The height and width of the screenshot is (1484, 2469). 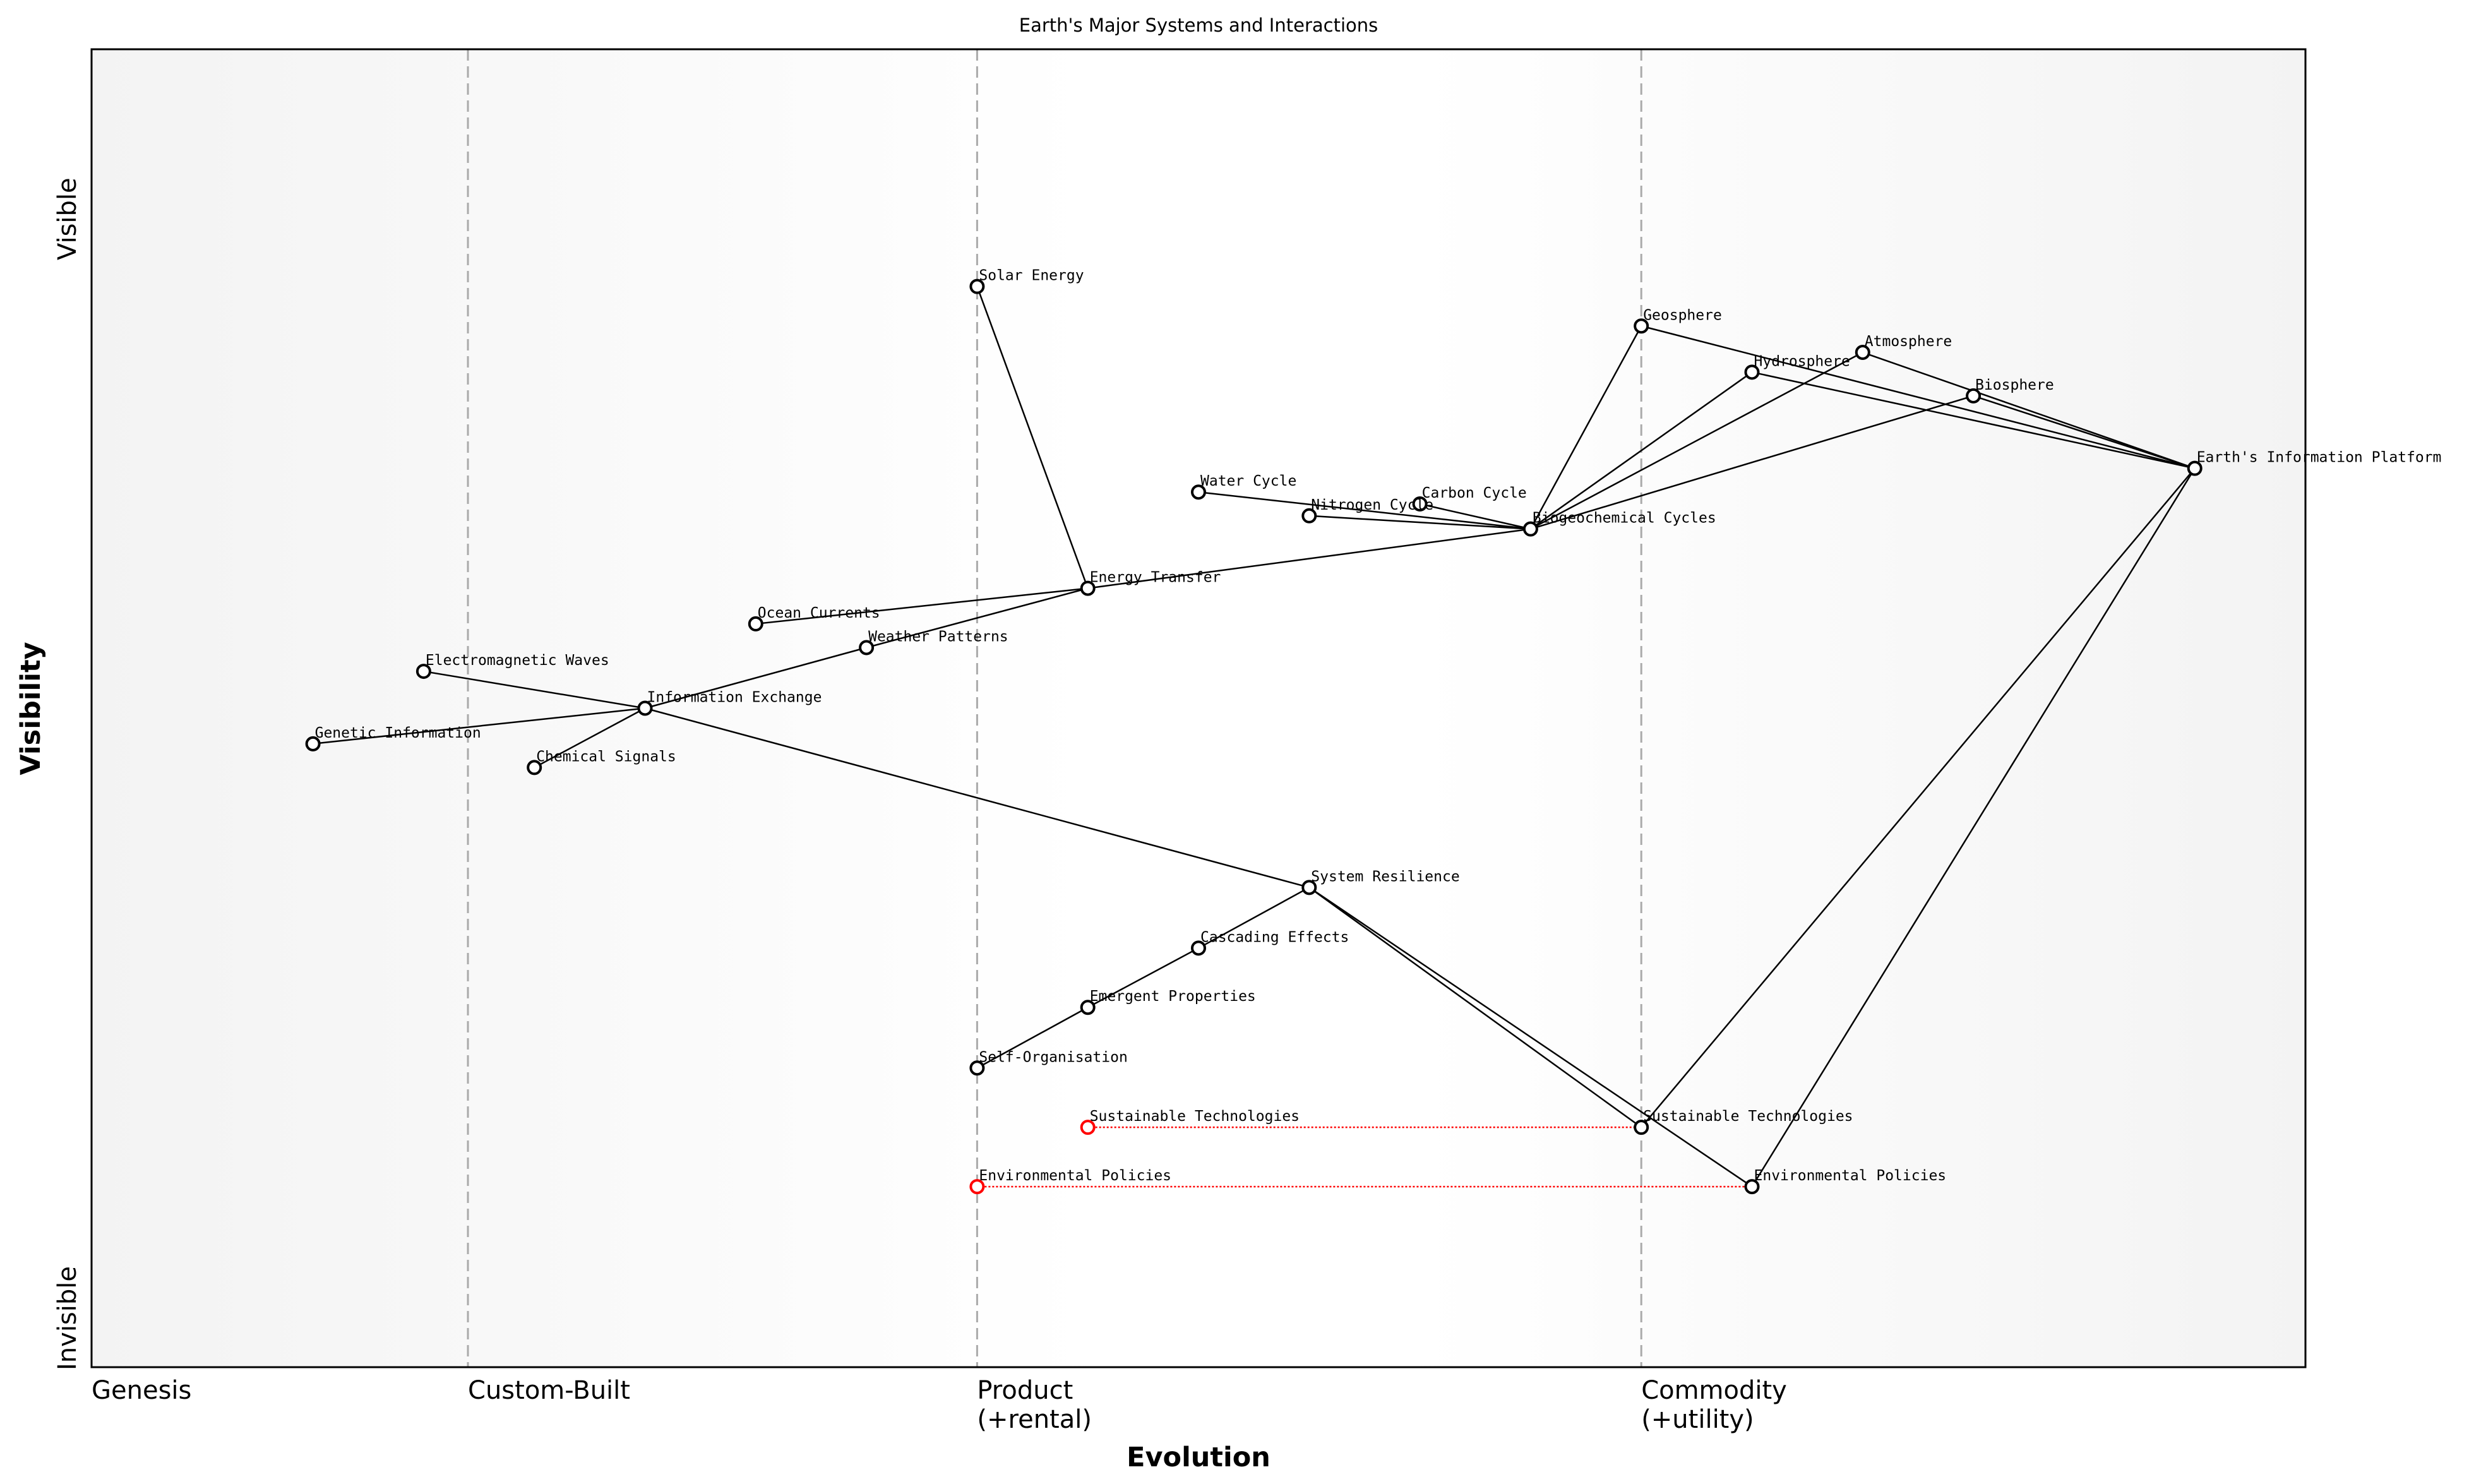 What do you see at coordinates (1585, 428) in the screenshot?
I see `link-geo-biogeo` at bounding box center [1585, 428].